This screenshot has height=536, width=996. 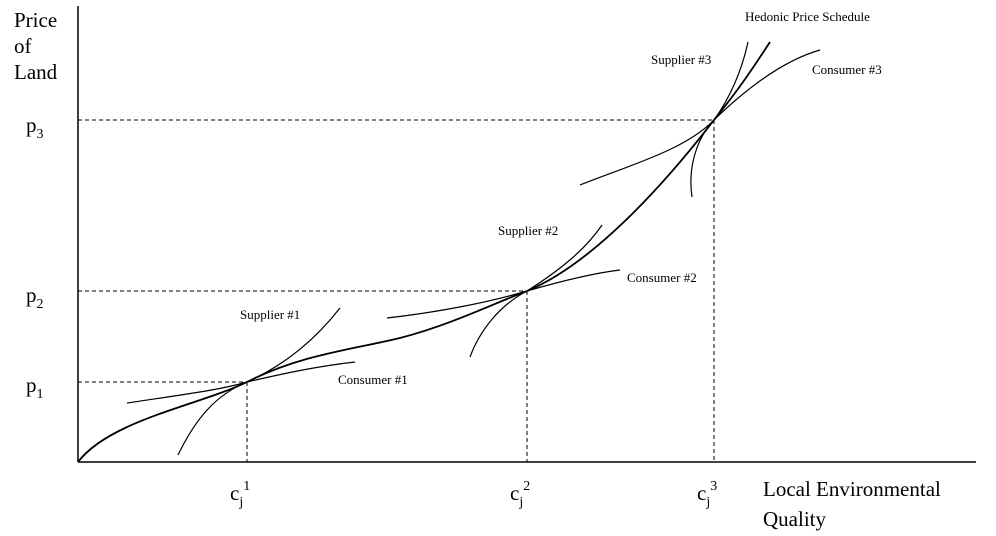 What do you see at coordinates (807, 16) in the screenshot?
I see `curve-label: Hedonic Price Schedule` at bounding box center [807, 16].